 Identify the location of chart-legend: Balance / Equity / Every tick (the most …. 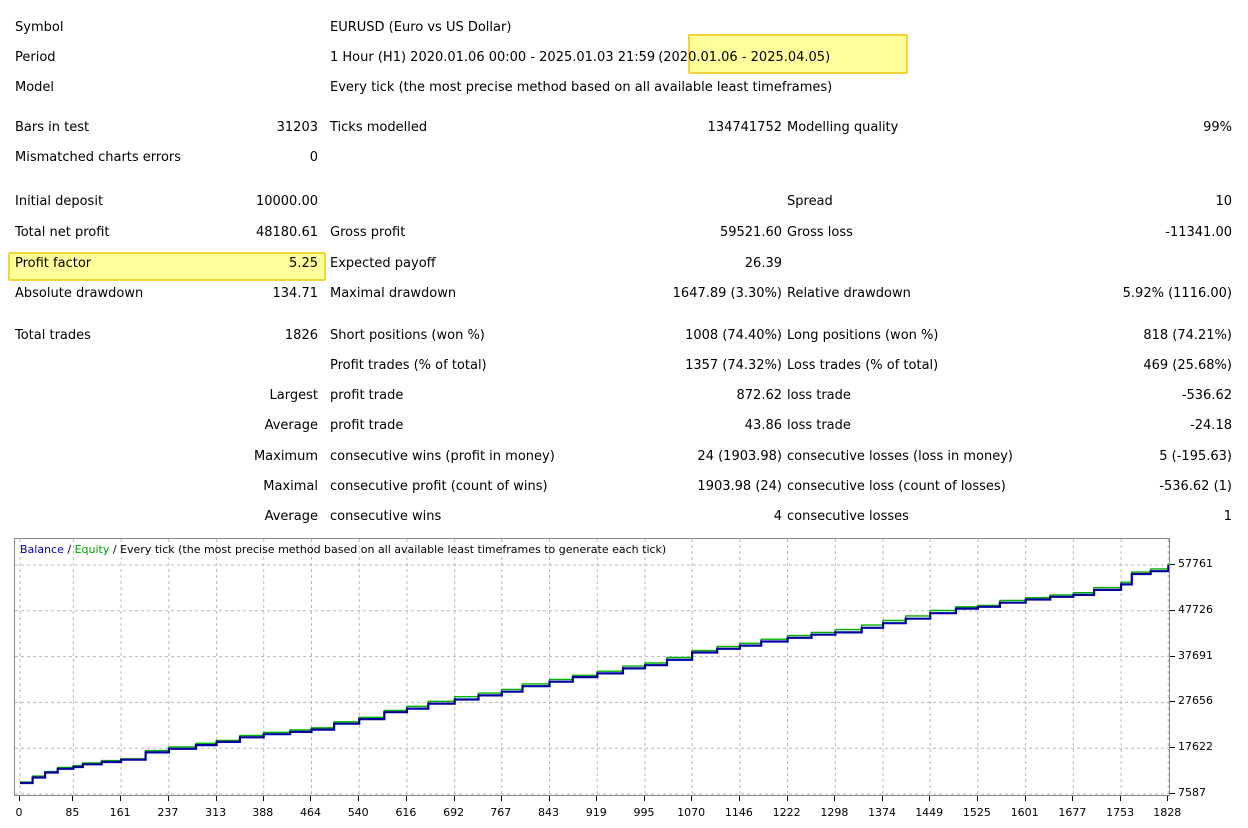
(343, 549).